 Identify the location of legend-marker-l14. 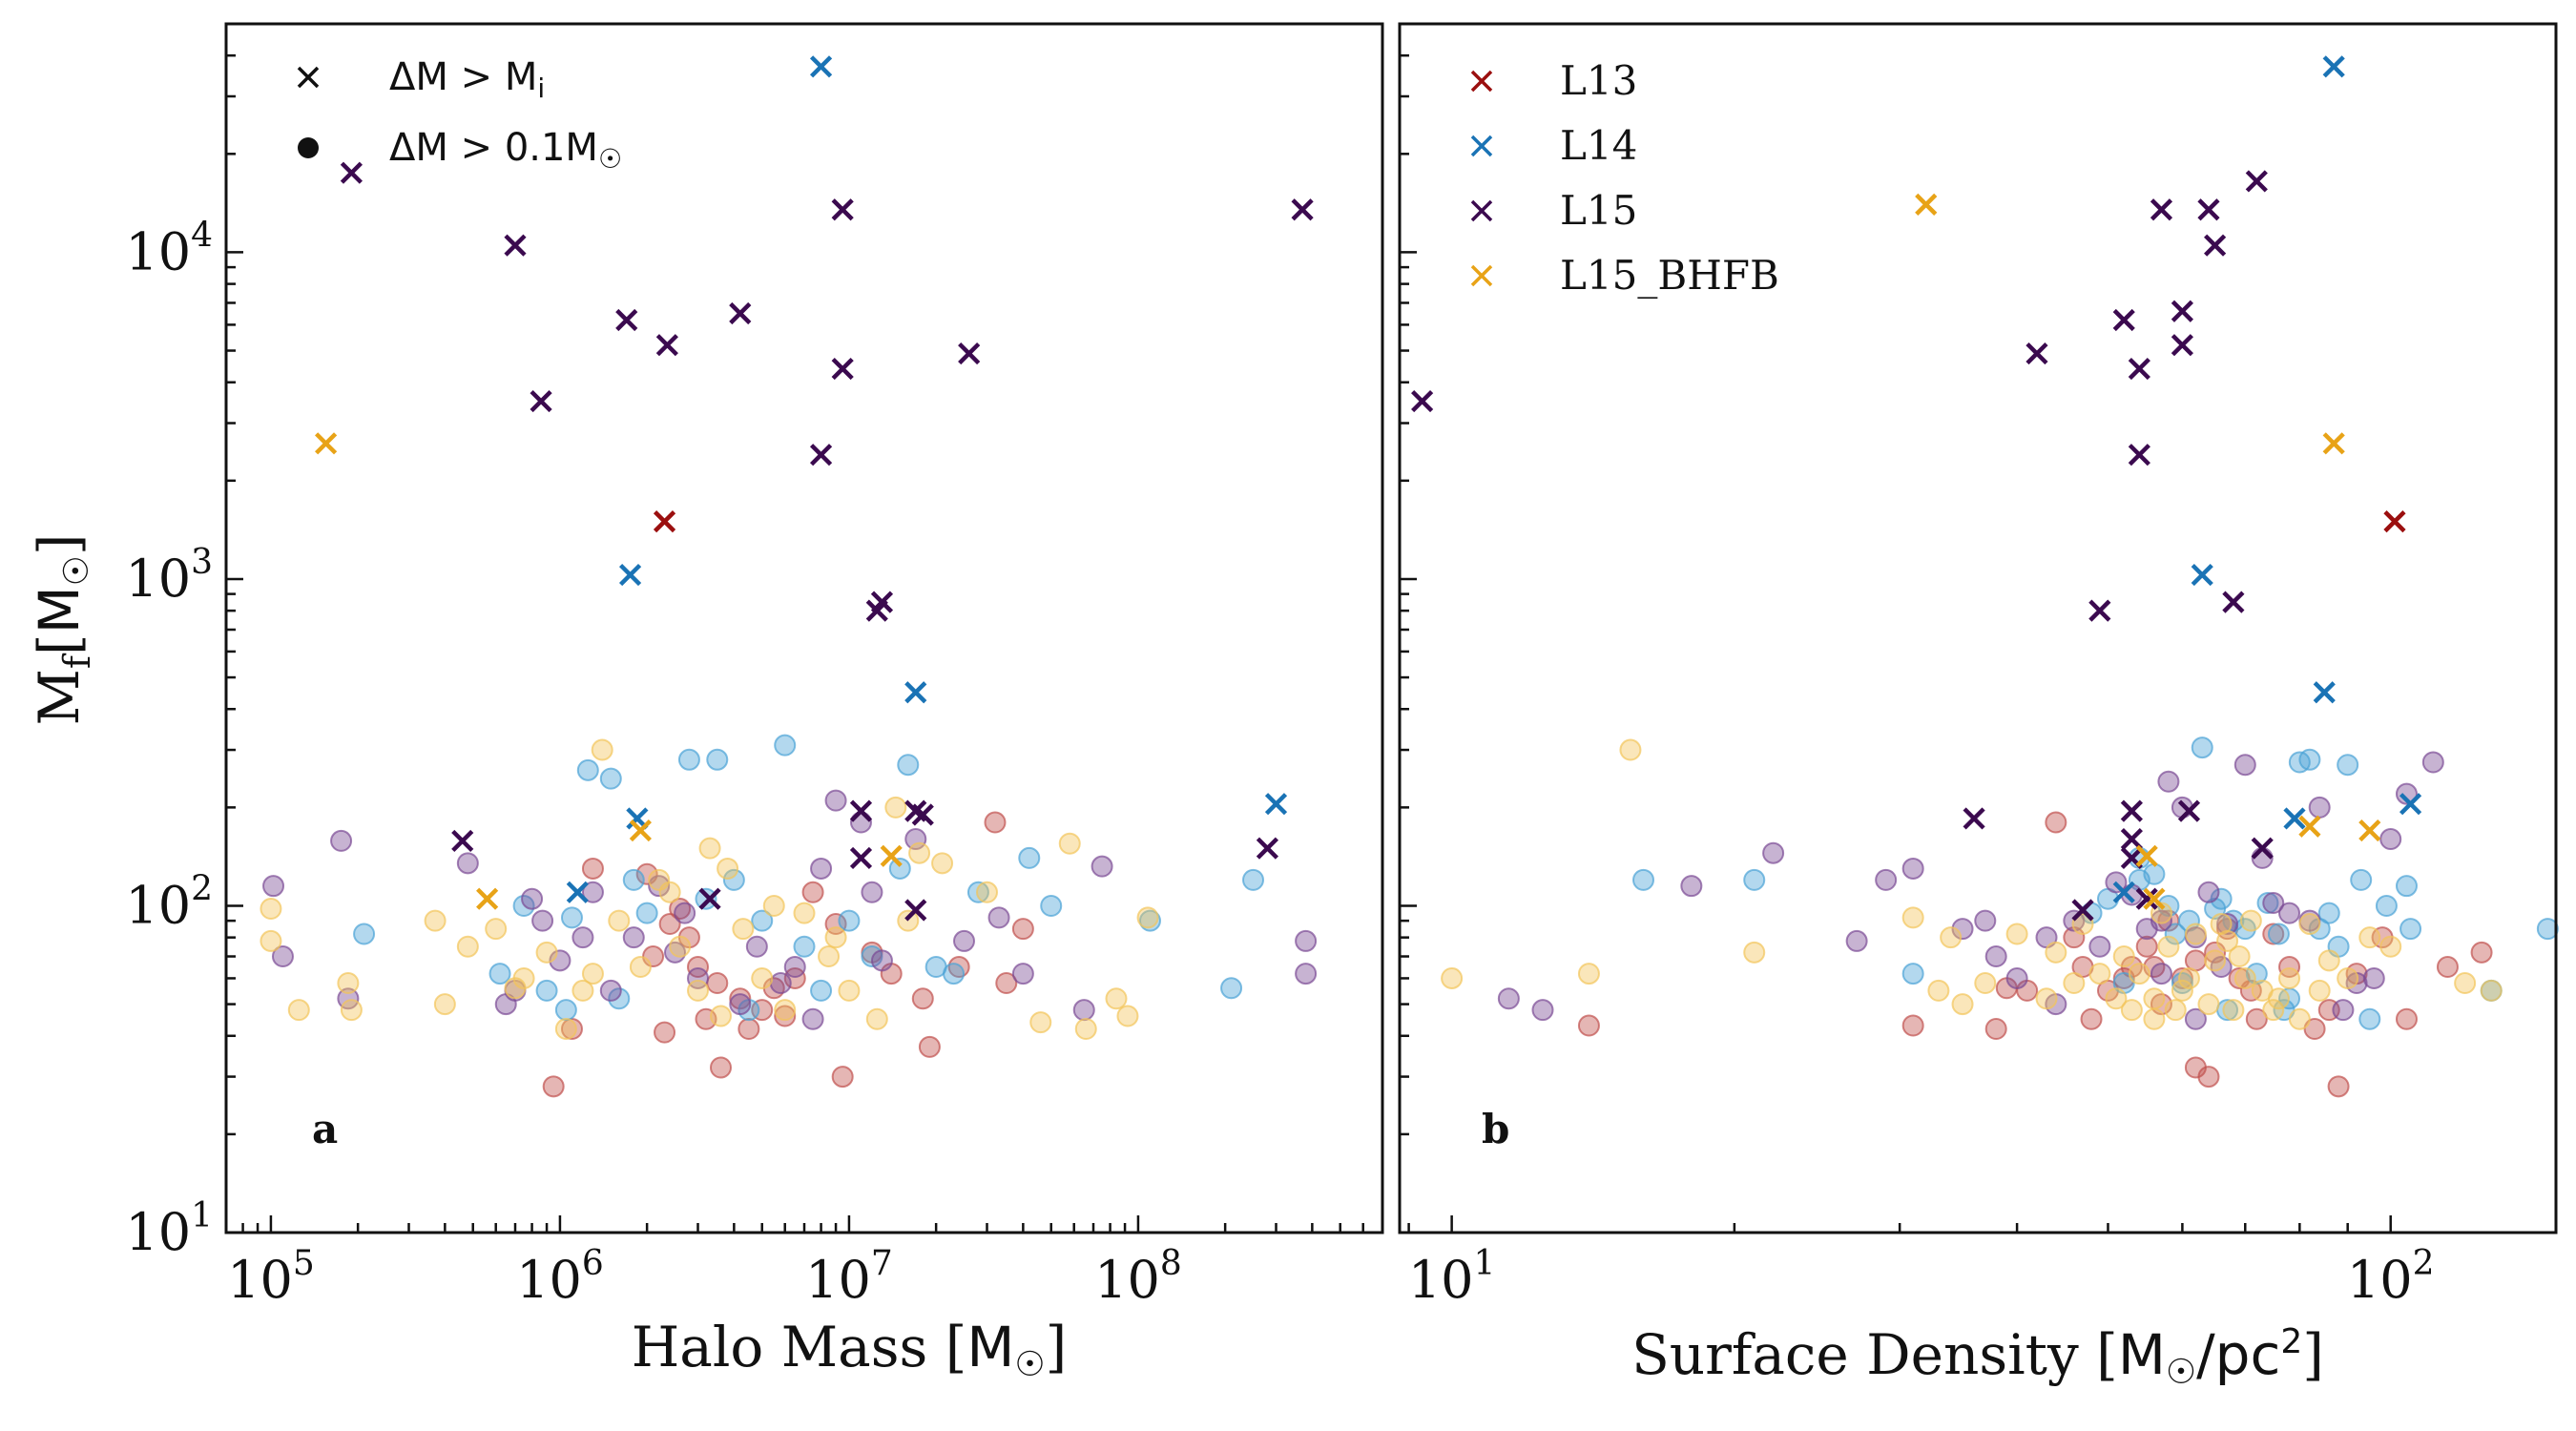
(1481, 146).